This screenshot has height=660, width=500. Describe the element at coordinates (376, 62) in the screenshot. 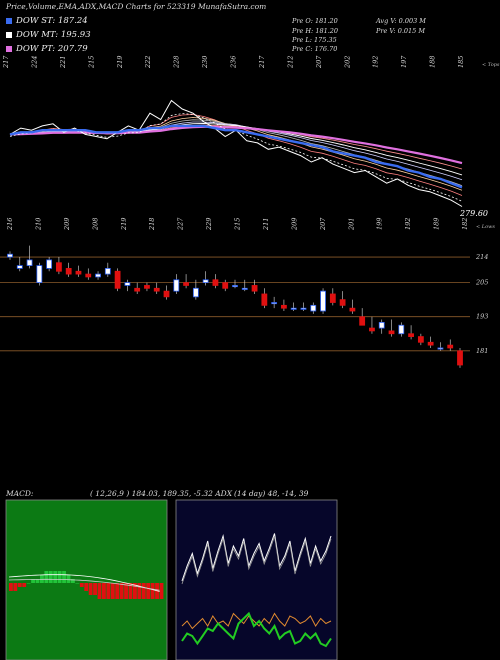

I see `top-label: 192` at that location.